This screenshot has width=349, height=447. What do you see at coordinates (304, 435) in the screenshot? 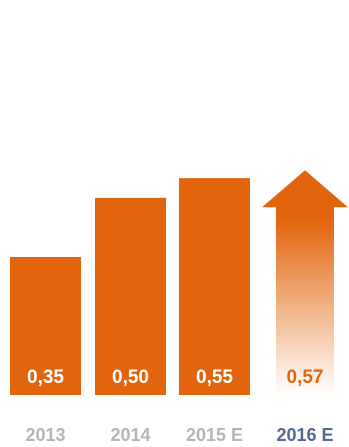
I see `x-tick-label-2016-e: 2016 E` at bounding box center [304, 435].